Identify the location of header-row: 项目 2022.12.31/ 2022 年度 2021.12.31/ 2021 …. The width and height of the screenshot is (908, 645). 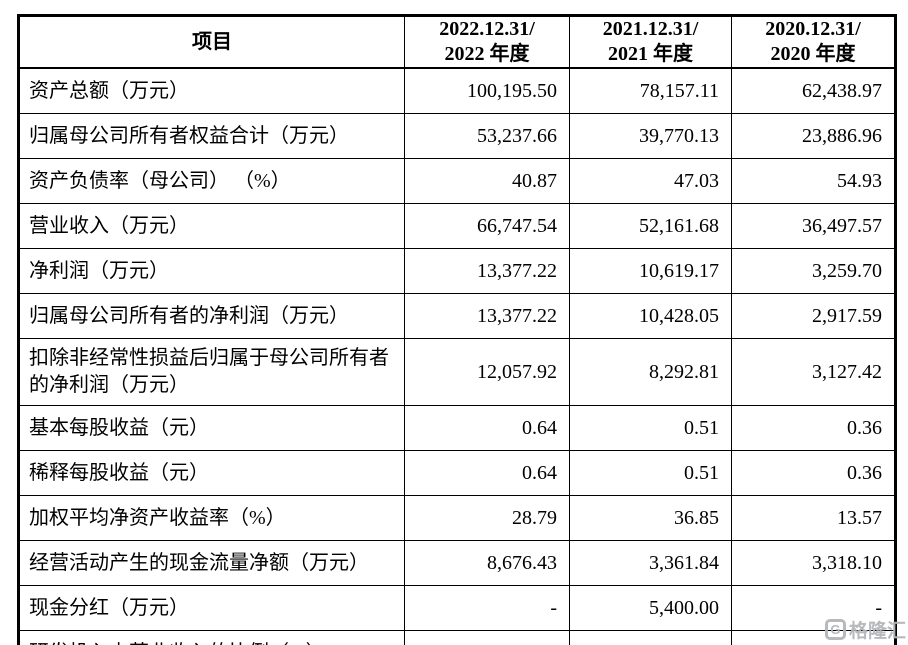
(457, 42).